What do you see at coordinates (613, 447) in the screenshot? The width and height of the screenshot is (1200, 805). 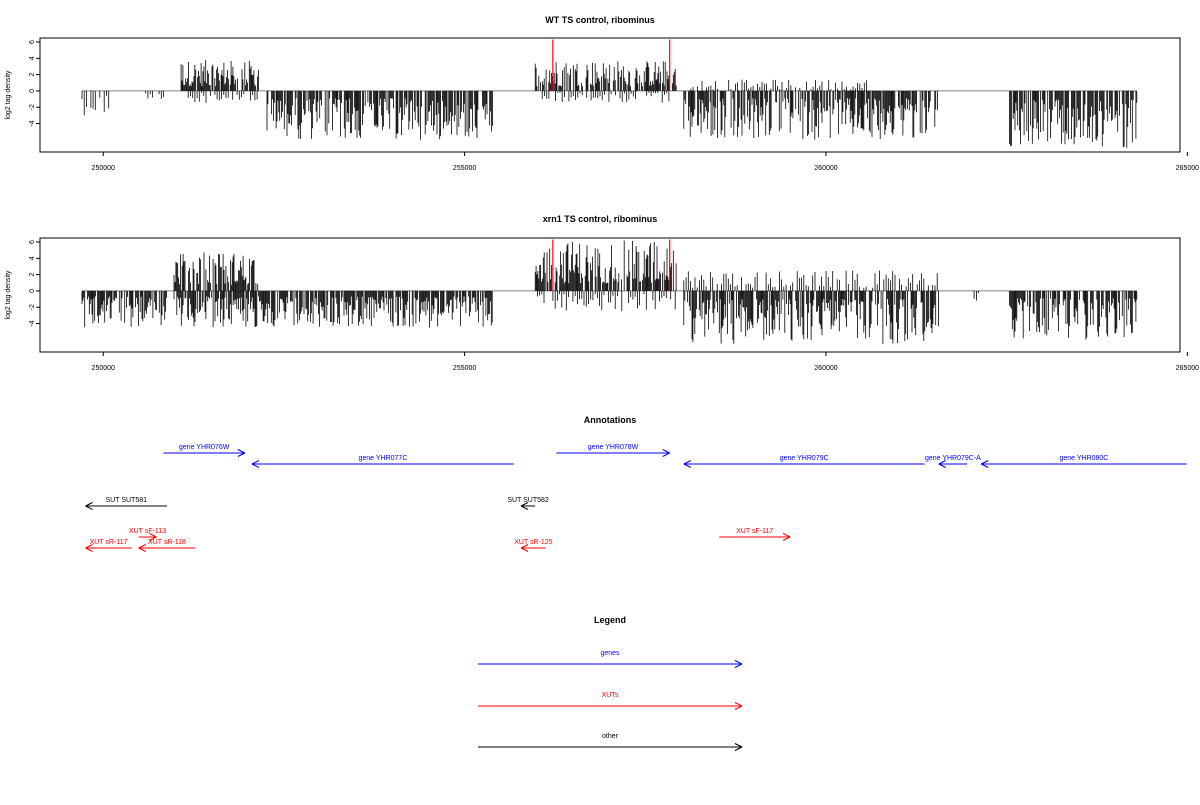 I see `feature-label: gene YHR078W` at bounding box center [613, 447].